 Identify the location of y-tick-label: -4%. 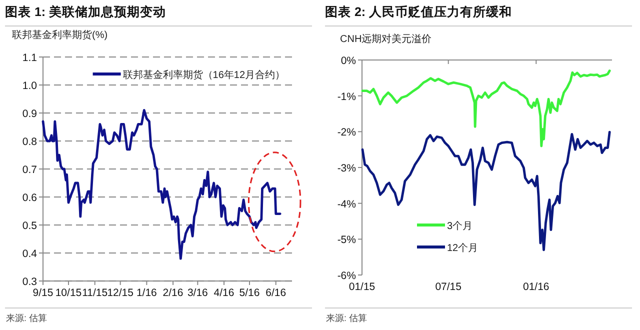
(346, 204).